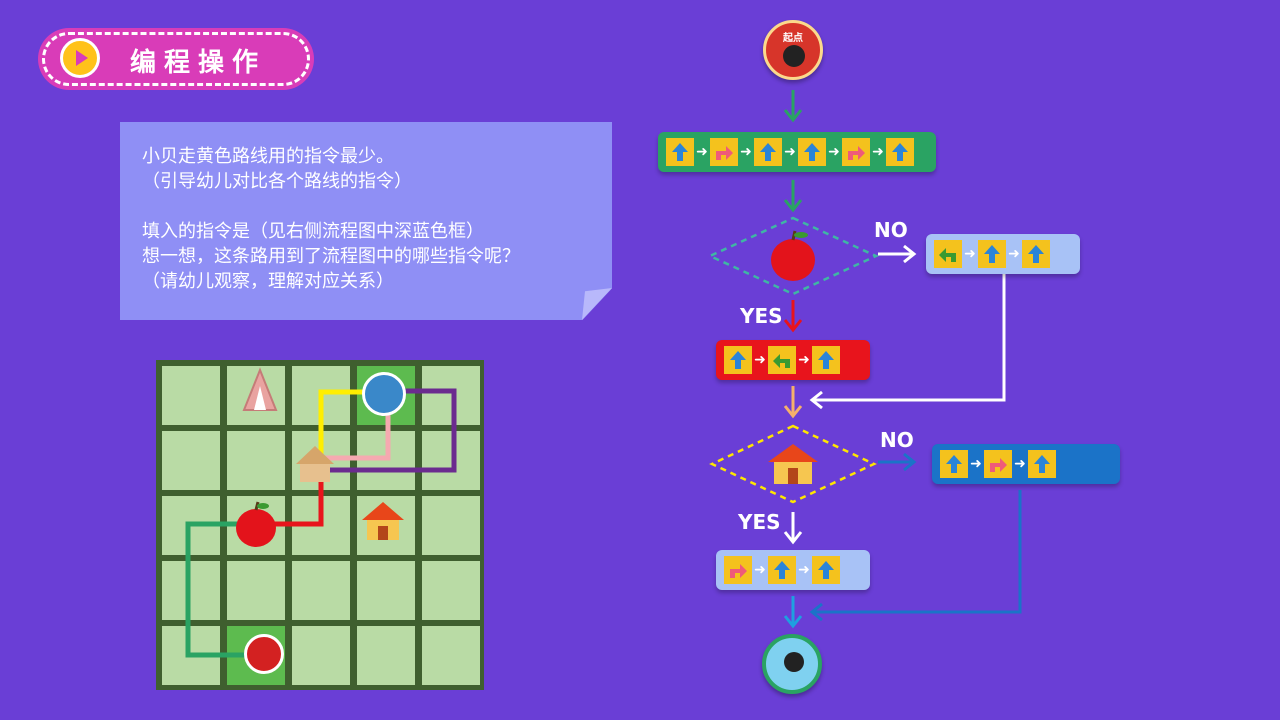  What do you see at coordinates (793, 255) in the screenshot?
I see `apple-condition-icon` at bounding box center [793, 255].